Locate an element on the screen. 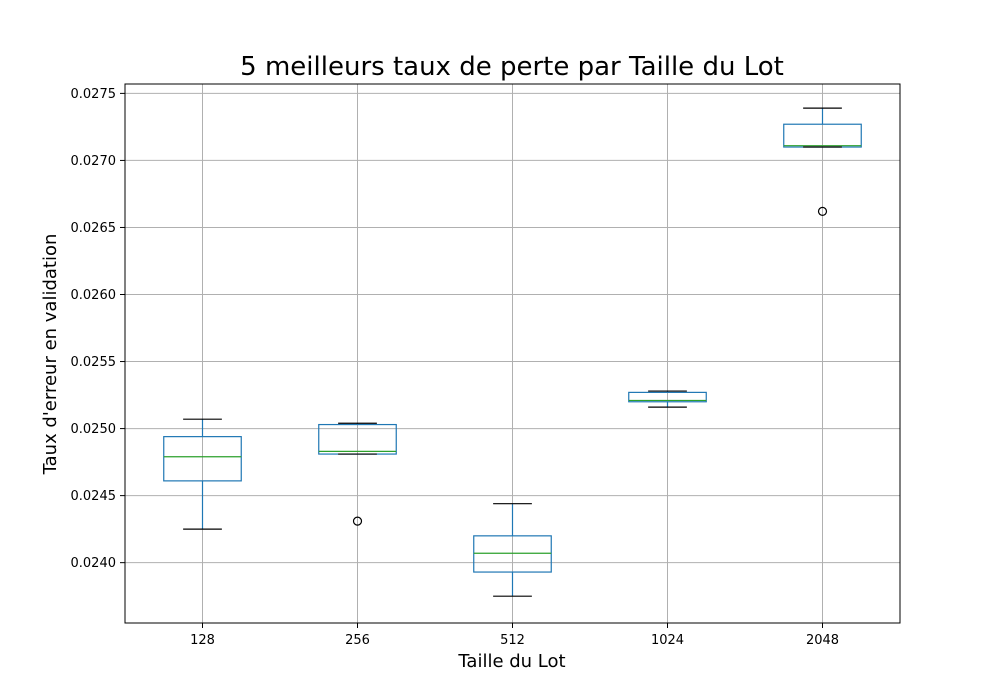 This screenshot has width=1000, height=700. y-tick-label: 0.0250 is located at coordinates (94, 429).